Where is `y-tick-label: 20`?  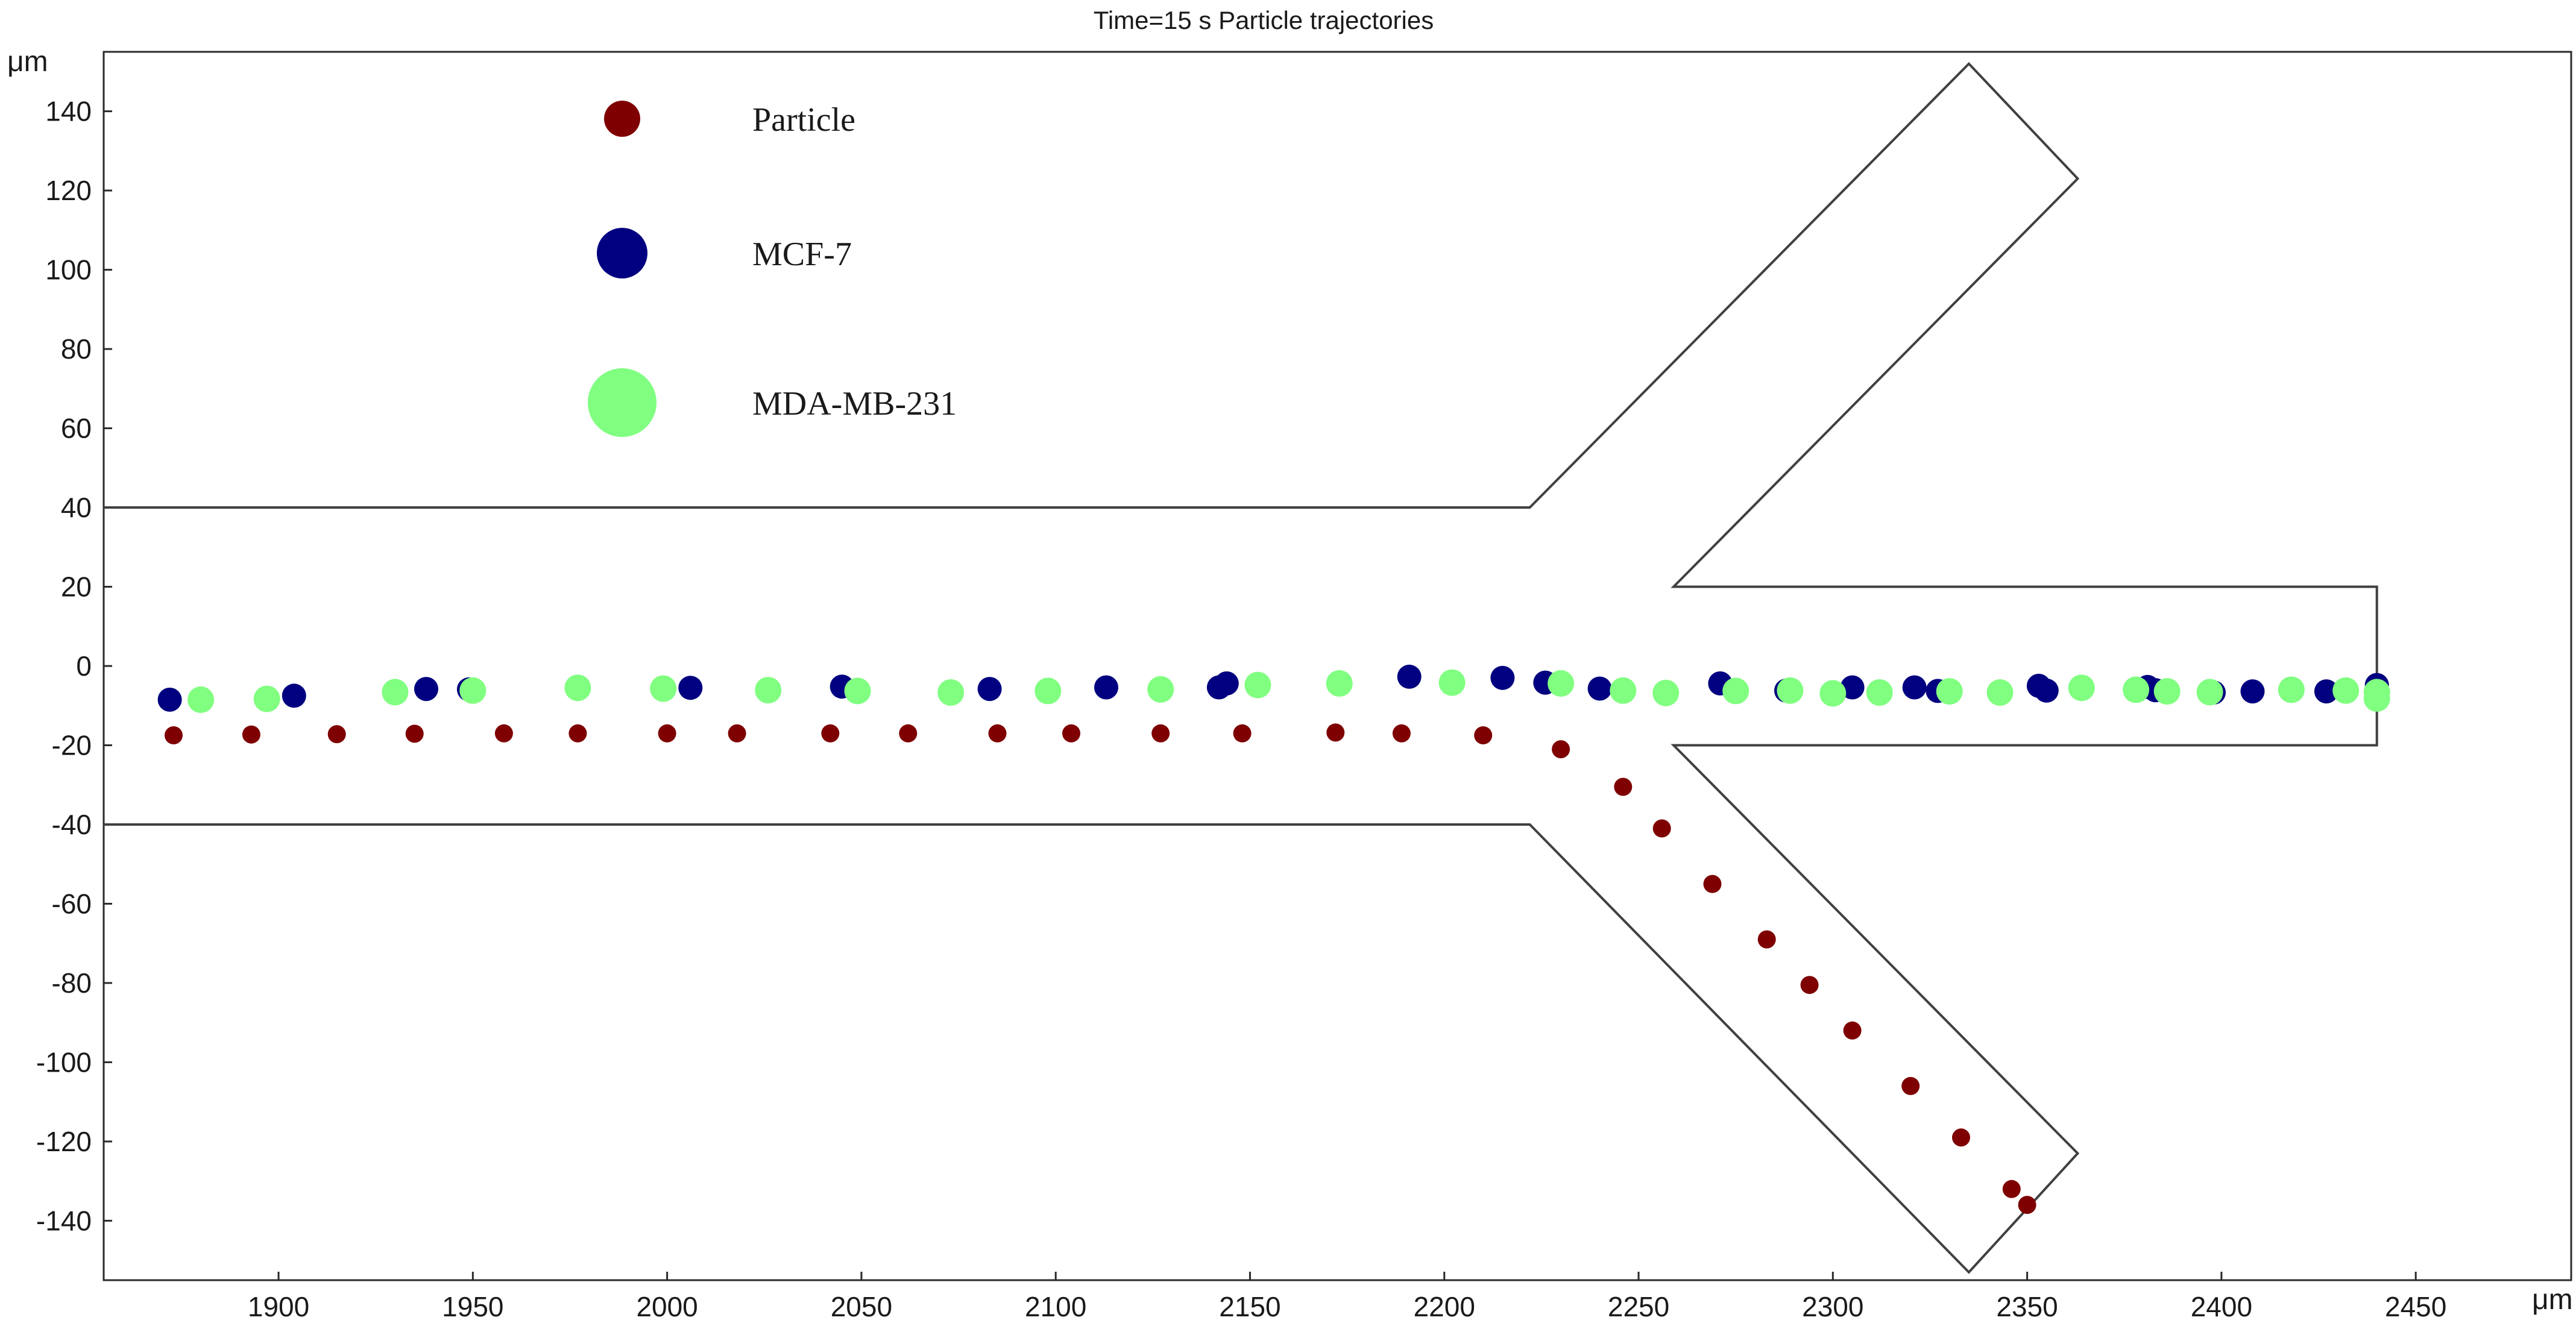 y-tick-label: 20 is located at coordinates (76, 587).